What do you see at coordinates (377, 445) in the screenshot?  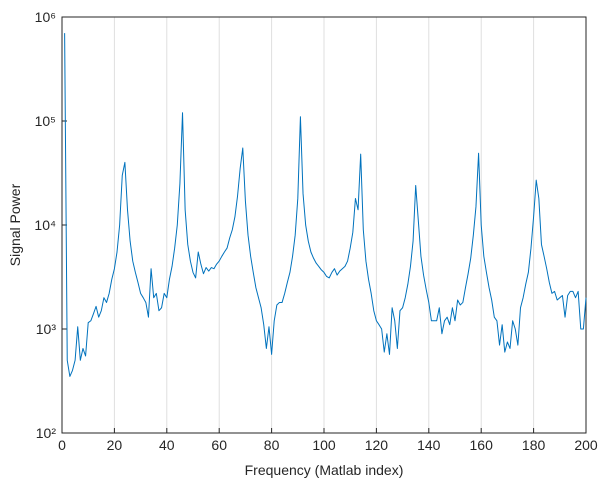 I see `x-tick-label: 120` at bounding box center [377, 445].